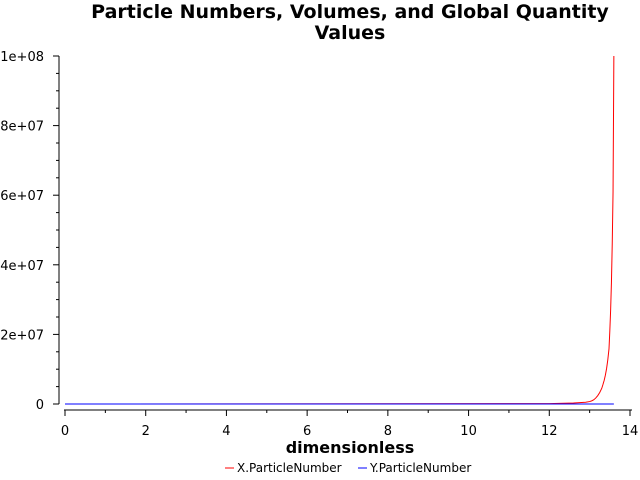 This screenshot has width=640, height=480. What do you see at coordinates (350, 447) in the screenshot?
I see `x-axis-label: dimensionless` at bounding box center [350, 447].